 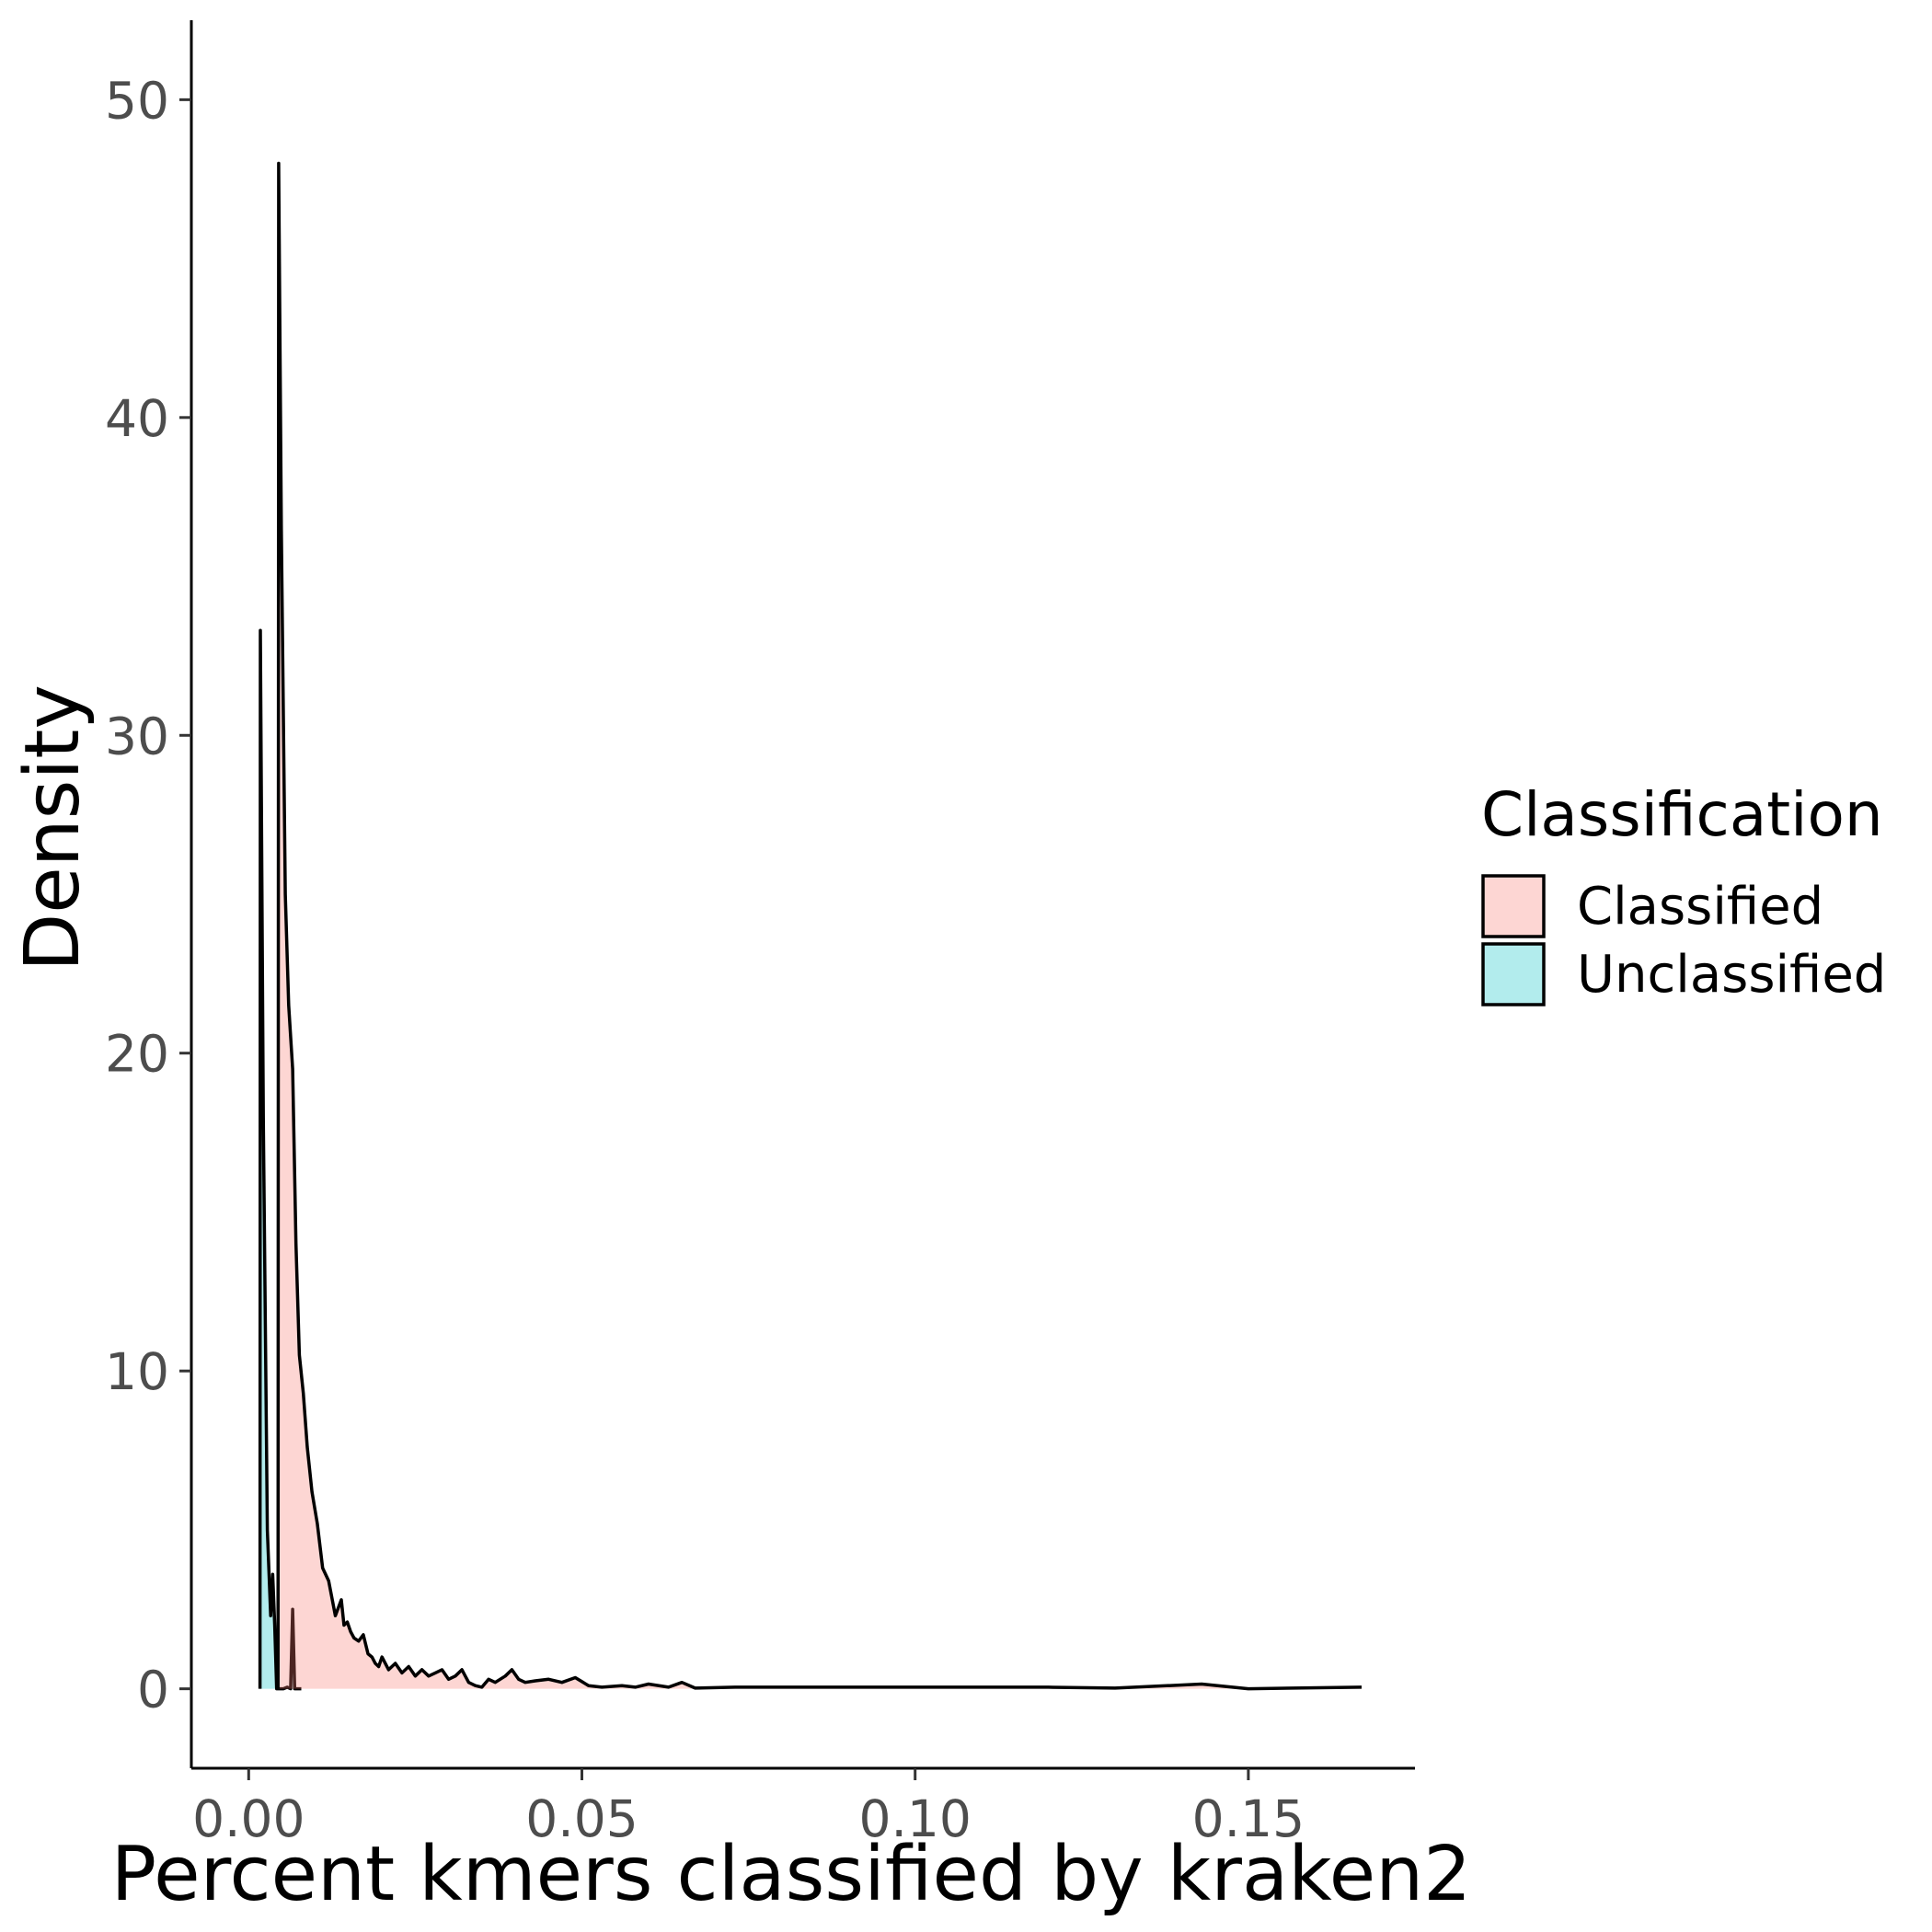 I want to click on y-axis-title: Density, so click(x=53, y=828).